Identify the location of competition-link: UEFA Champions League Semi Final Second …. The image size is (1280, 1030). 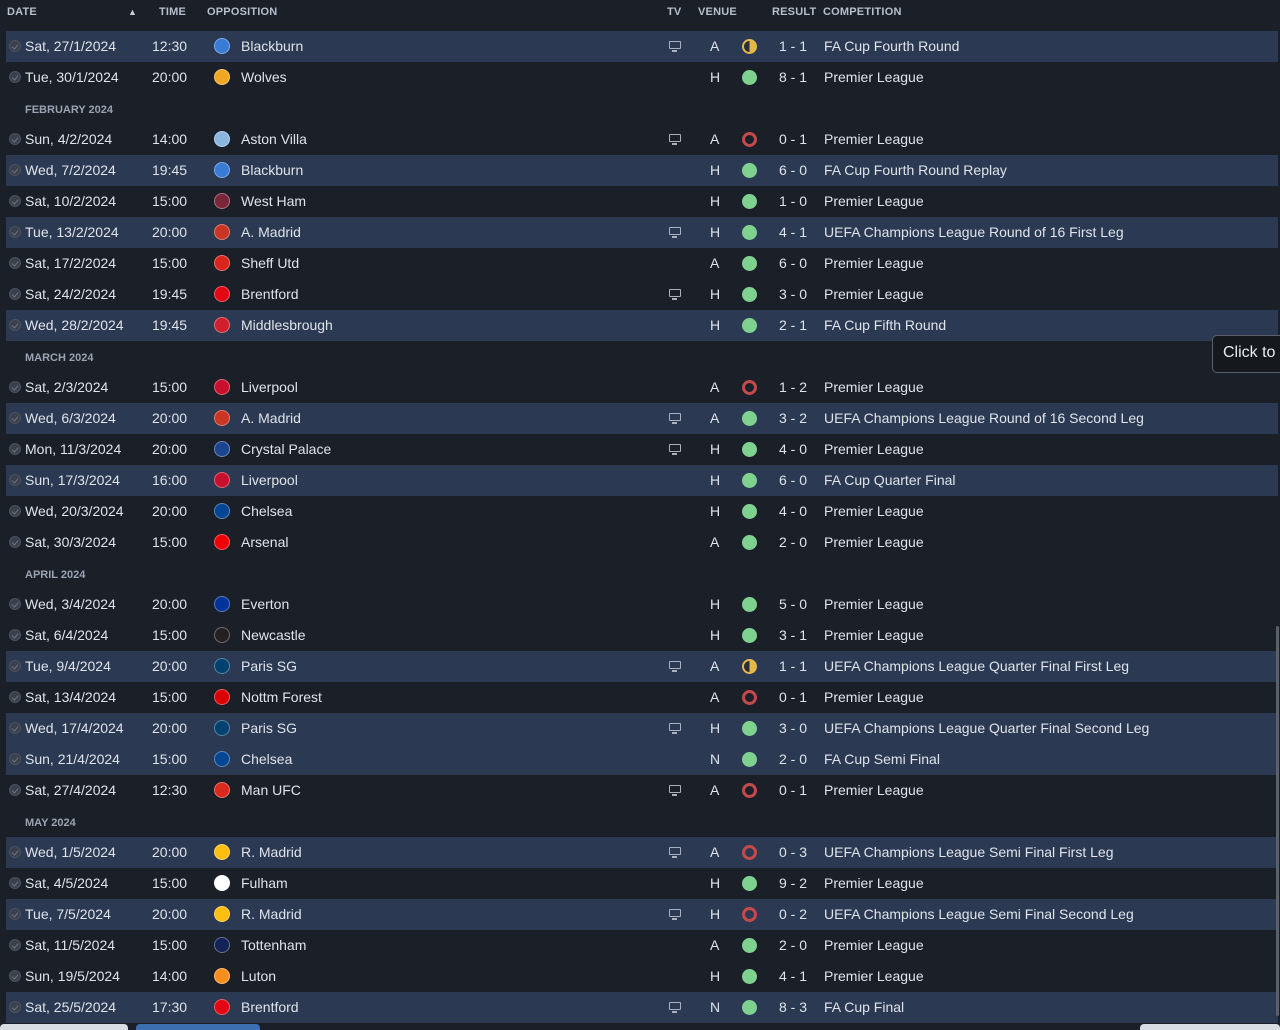
(979, 914).